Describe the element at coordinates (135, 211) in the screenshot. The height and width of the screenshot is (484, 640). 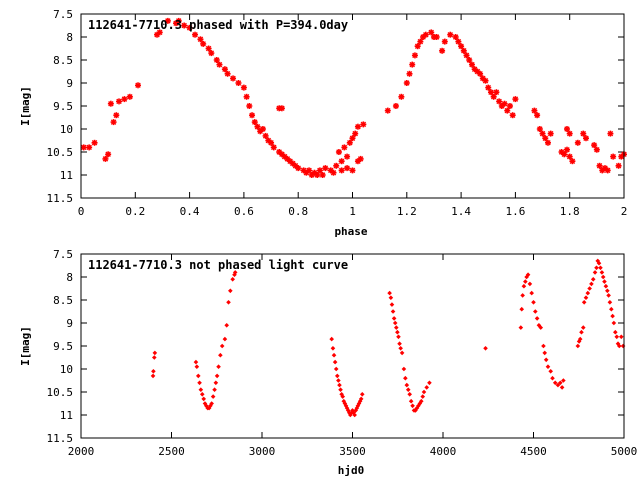
I see `x-tick-label: 0.2` at that location.